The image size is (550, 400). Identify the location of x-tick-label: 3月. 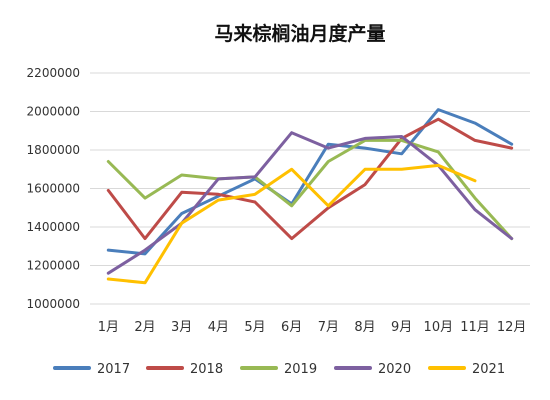
(181, 327).